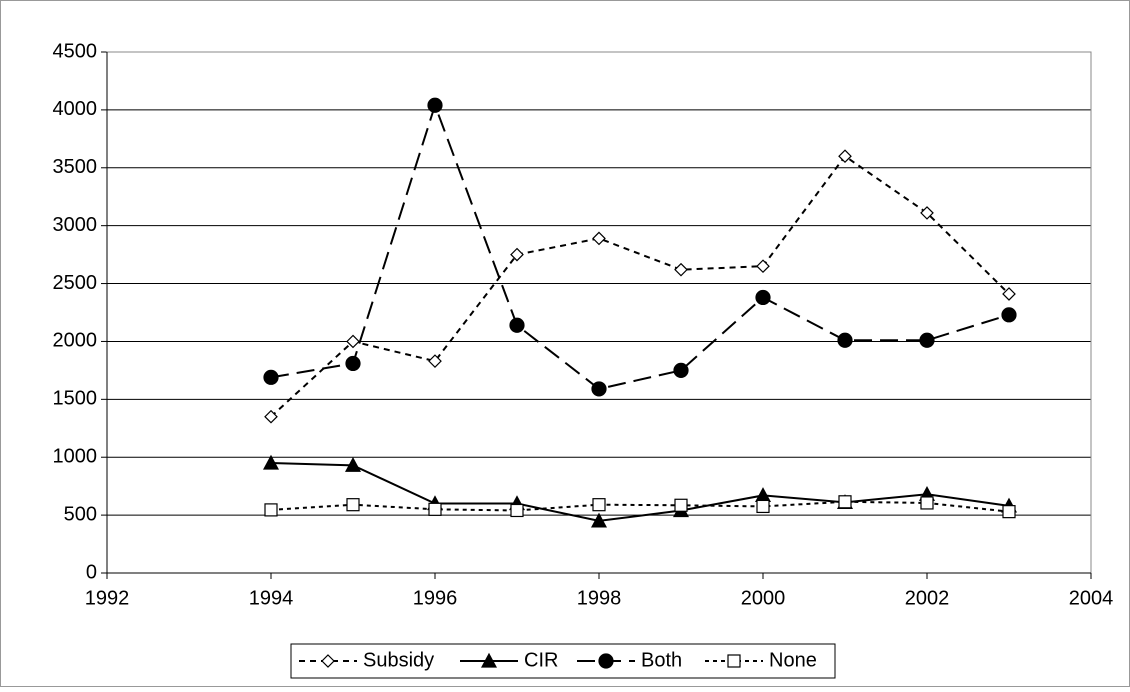 This screenshot has width=1130, height=692. What do you see at coordinates (80, 514) in the screenshot?
I see `y-tick-label: 500` at bounding box center [80, 514].